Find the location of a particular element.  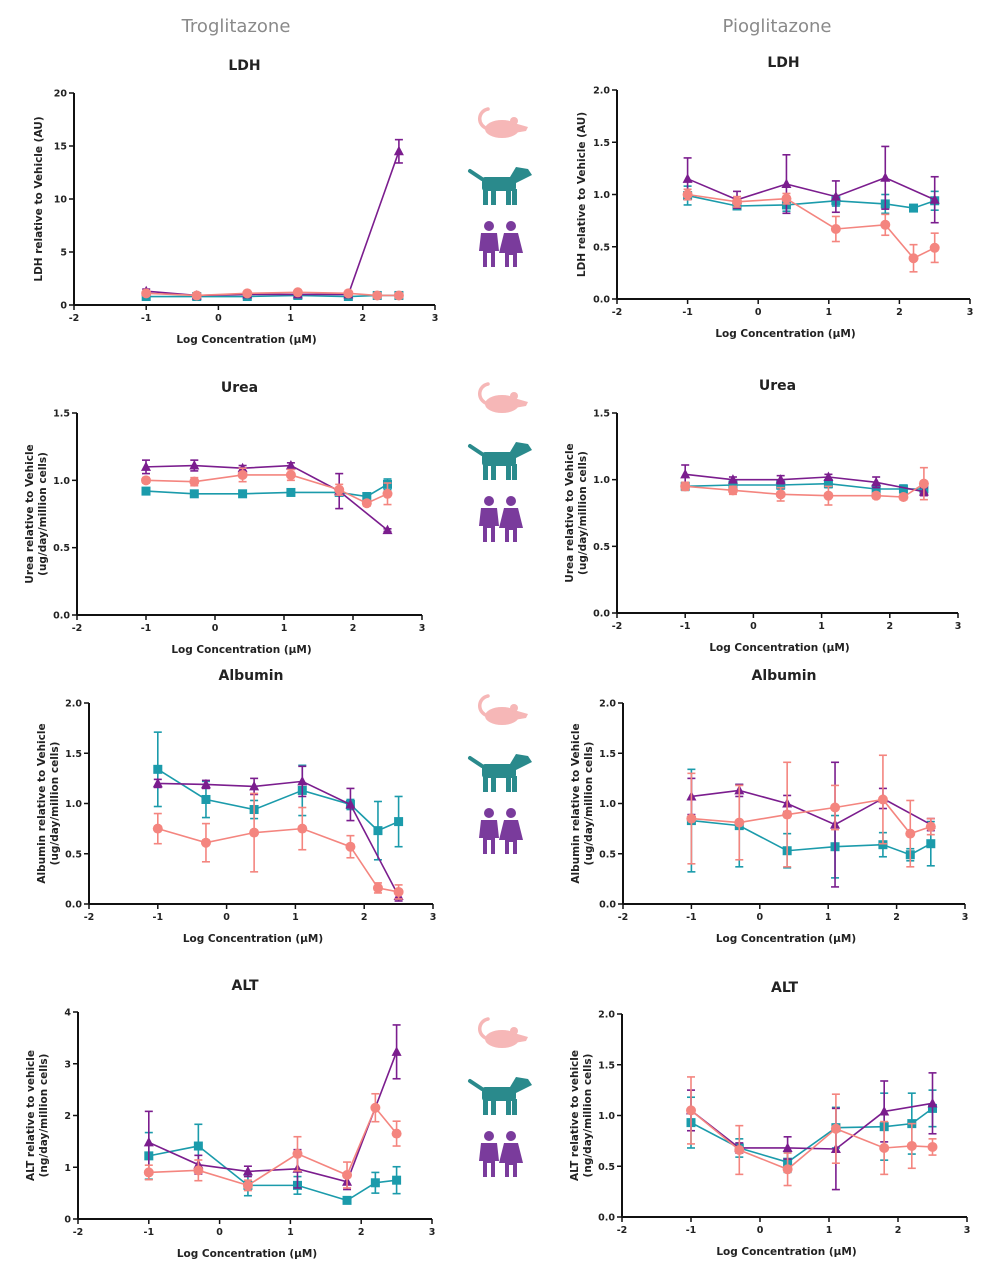

y-tick-label: 1.0 is located at coordinates (601, 480).